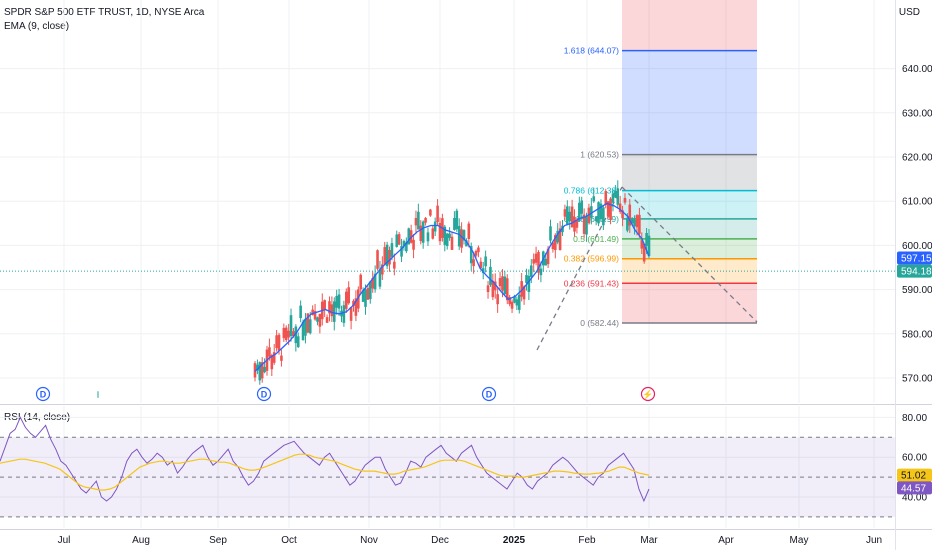 The image size is (932, 550). I want to click on price-axis-tick-label: 590.00, so click(917, 290).